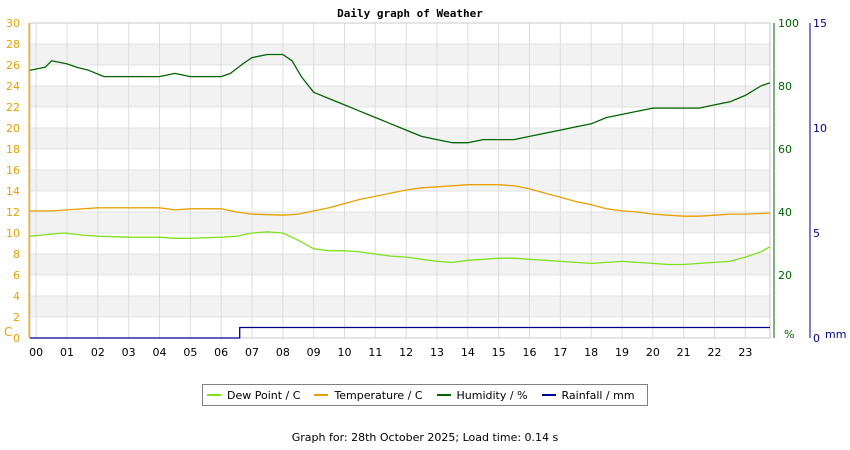 Image resolution: width=850 pixels, height=450 pixels. Describe the element at coordinates (13, 128) in the screenshot. I see `y-tick-label-temperature: 20` at that location.